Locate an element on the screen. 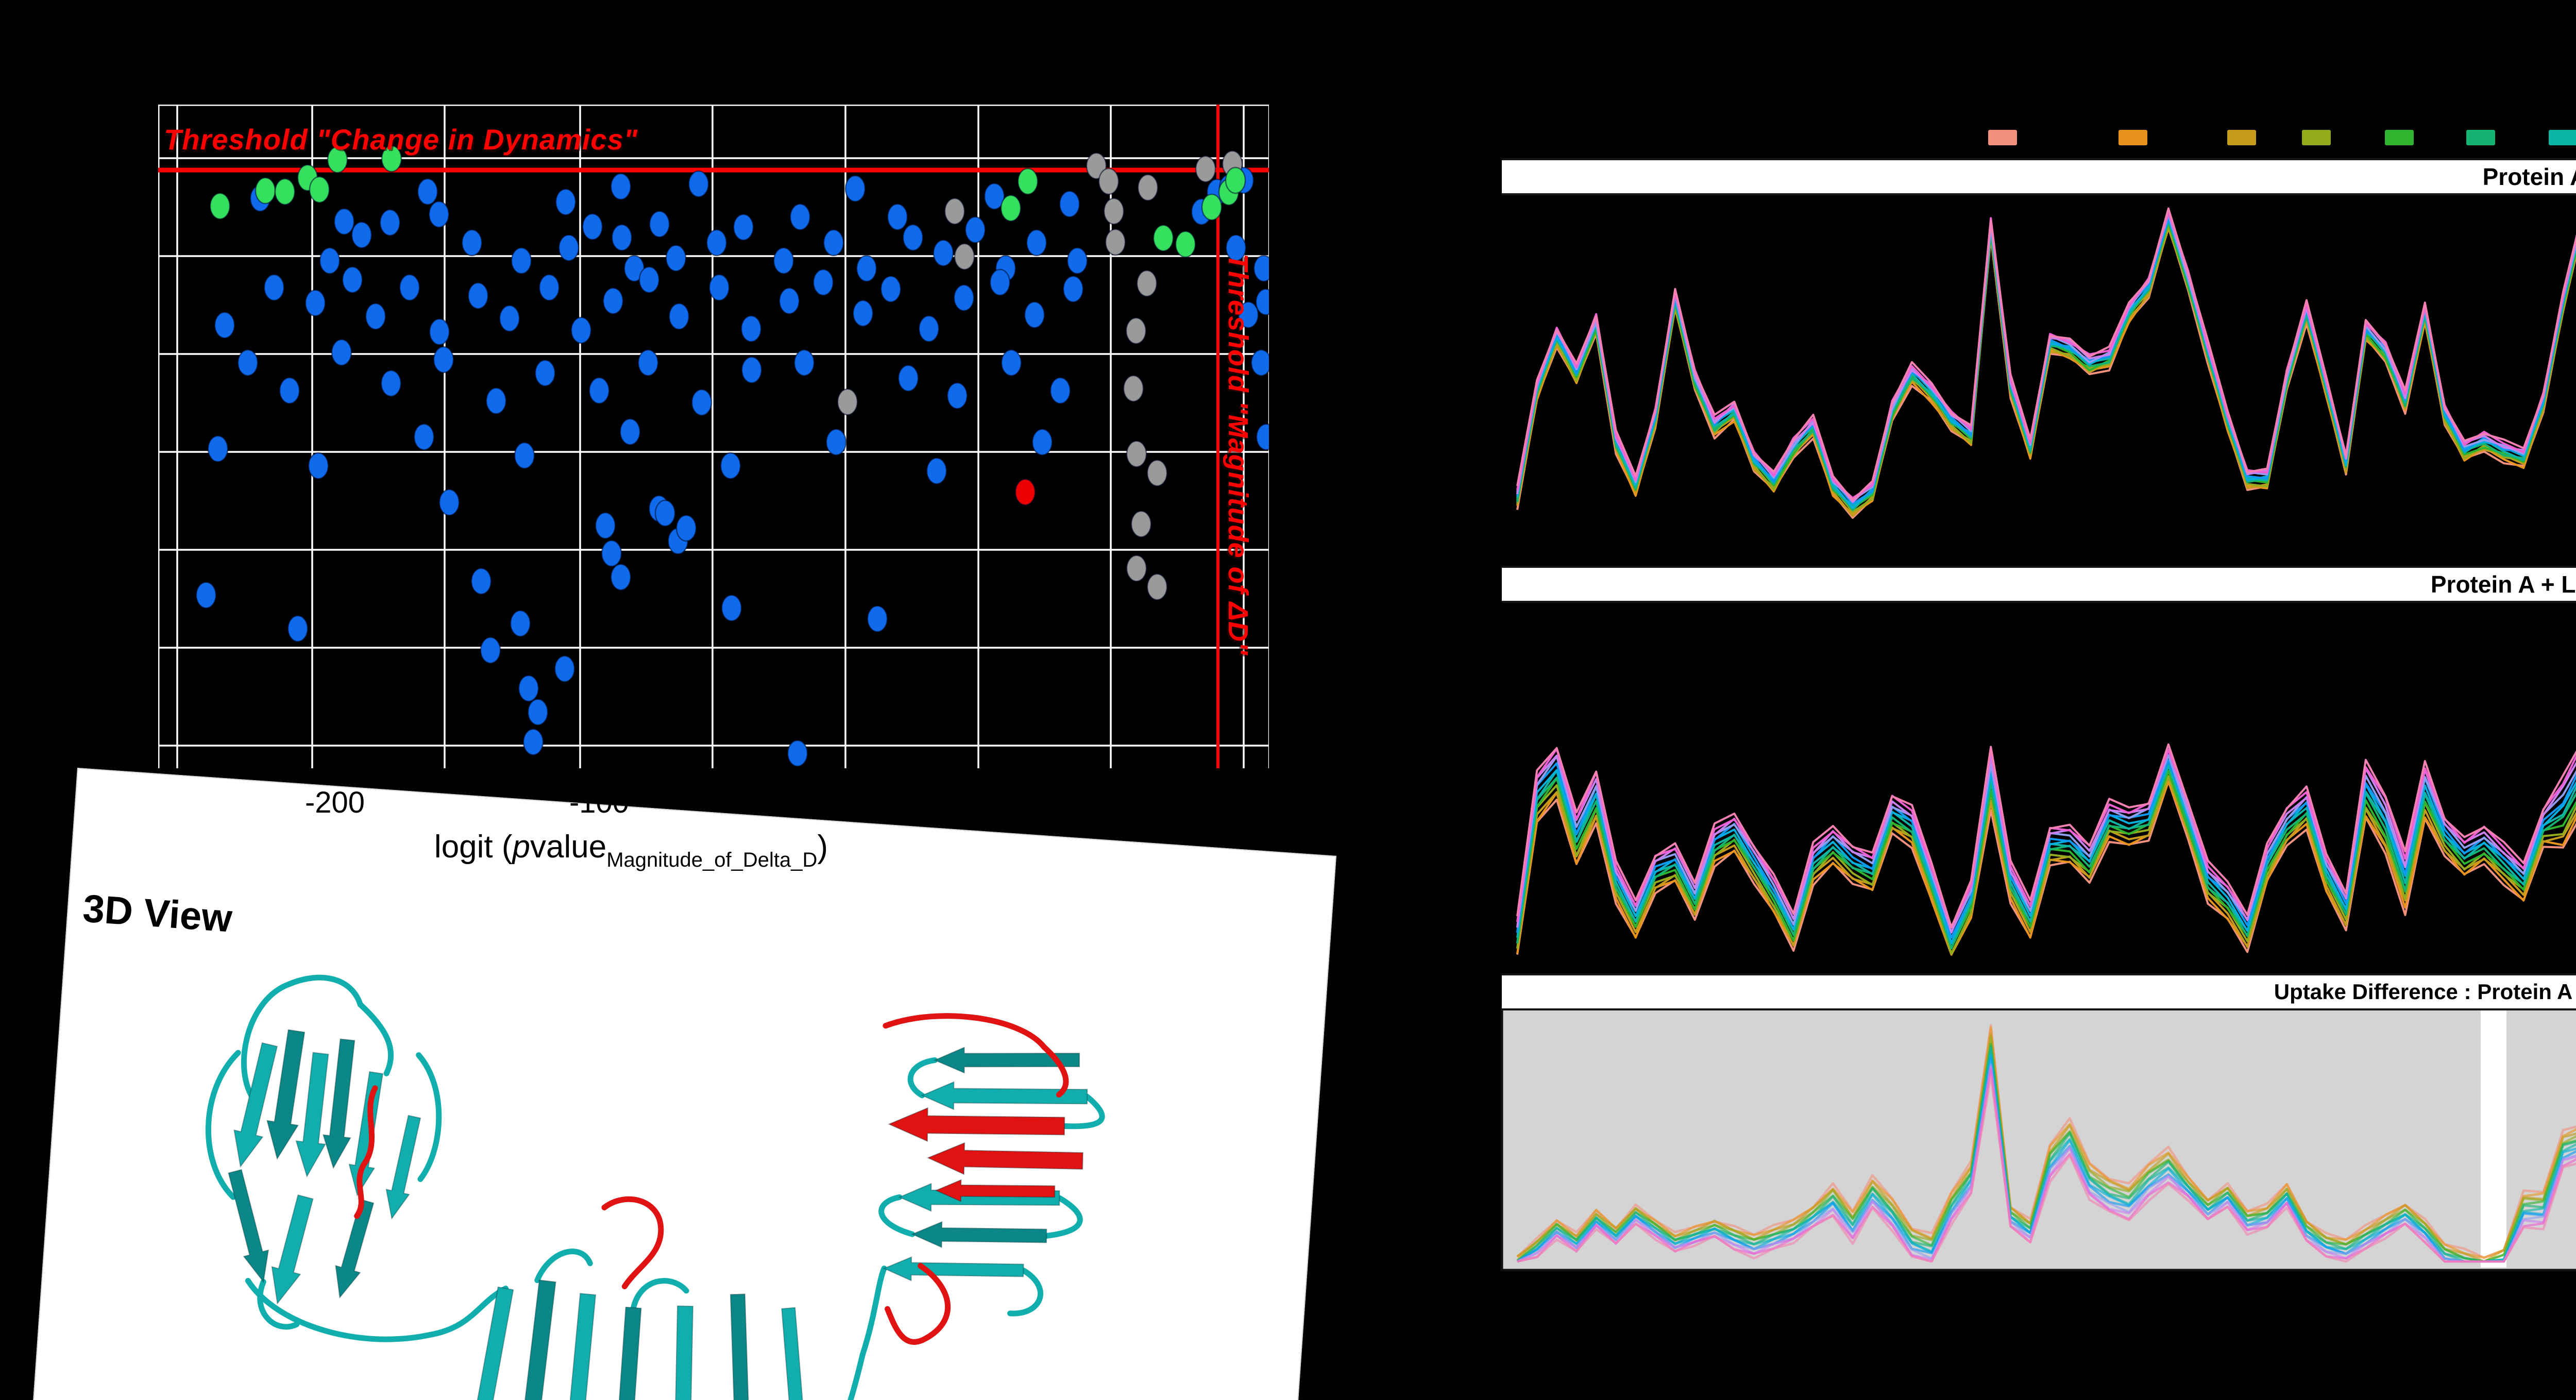 This screenshot has width=2576, height=1400. volcano-point-red is located at coordinates (1025, 492).